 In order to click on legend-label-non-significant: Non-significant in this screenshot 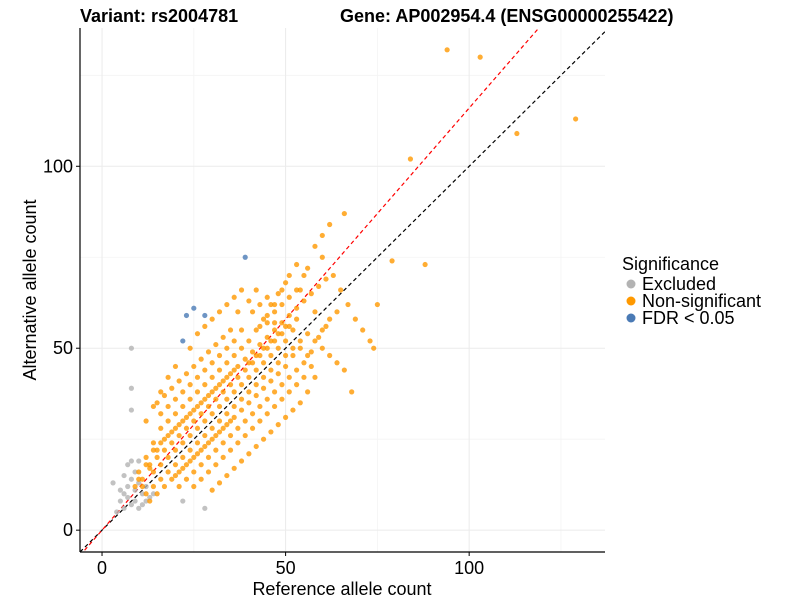, I will do `click(701, 301)`.